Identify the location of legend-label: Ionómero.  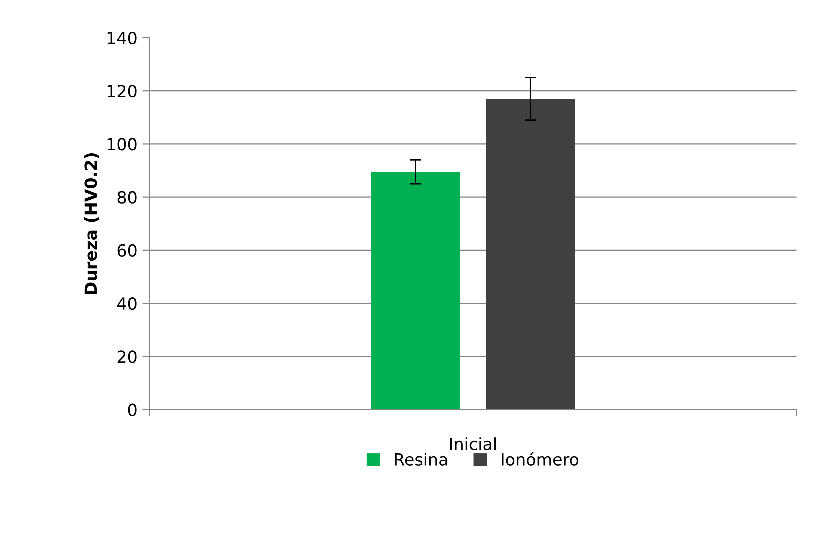
(540, 459).